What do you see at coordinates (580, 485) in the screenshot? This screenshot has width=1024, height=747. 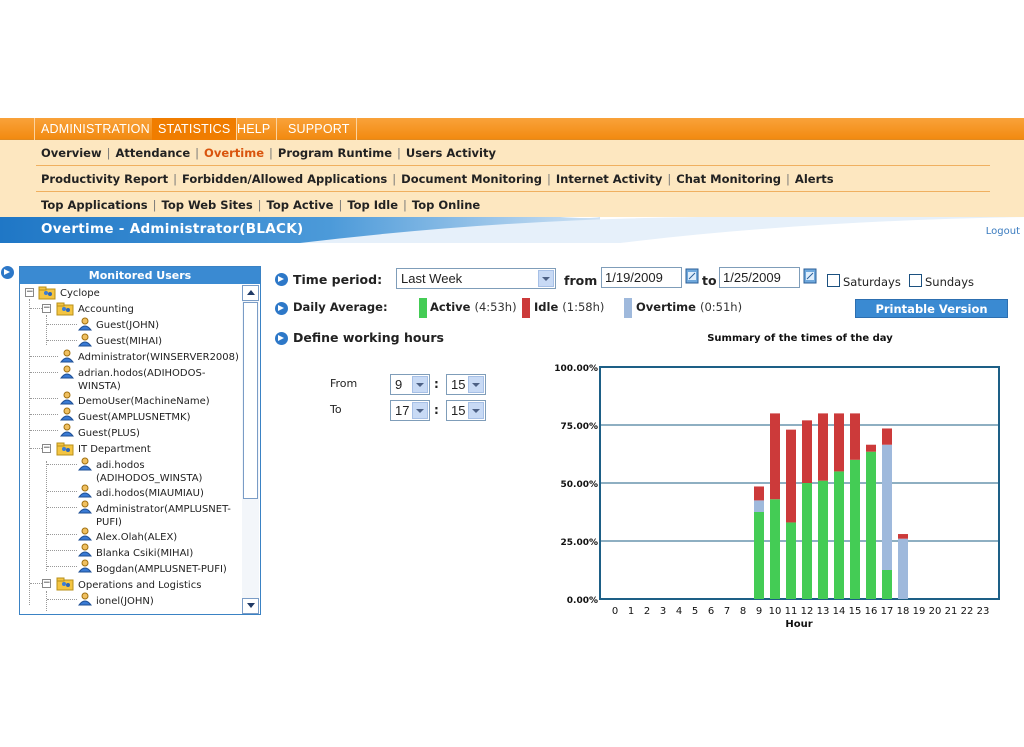 I see `y-tick-label: 50.00%` at bounding box center [580, 485].